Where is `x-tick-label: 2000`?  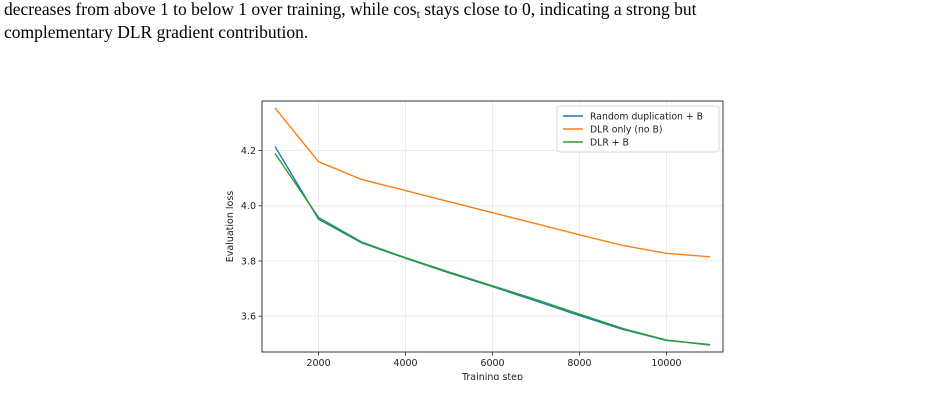 x-tick-label: 2000 is located at coordinates (318, 363).